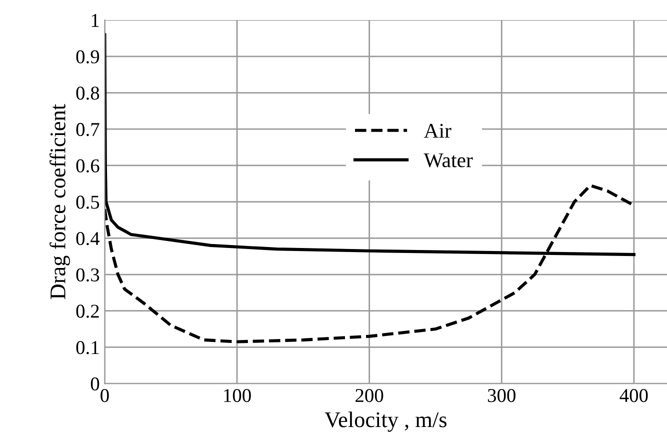 The width and height of the screenshot is (667, 446). Describe the element at coordinates (370, 395) in the screenshot. I see `x-tick-label: 200` at that location.